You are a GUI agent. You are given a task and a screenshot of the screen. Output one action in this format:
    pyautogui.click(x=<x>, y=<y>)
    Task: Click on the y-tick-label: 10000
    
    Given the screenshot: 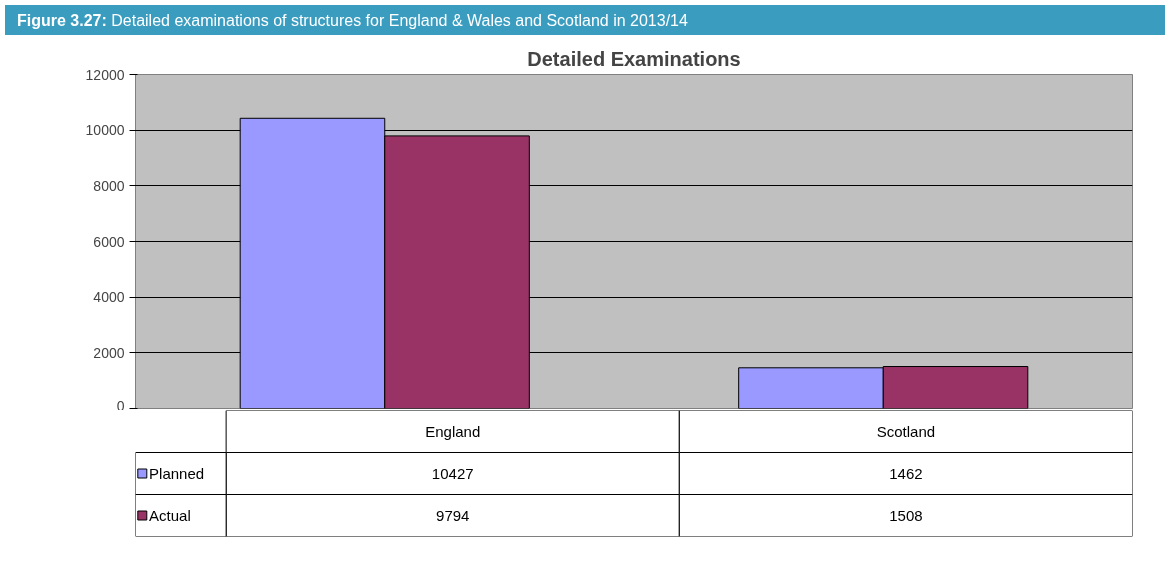 What is the action you would take?
    pyautogui.click(x=105, y=130)
    